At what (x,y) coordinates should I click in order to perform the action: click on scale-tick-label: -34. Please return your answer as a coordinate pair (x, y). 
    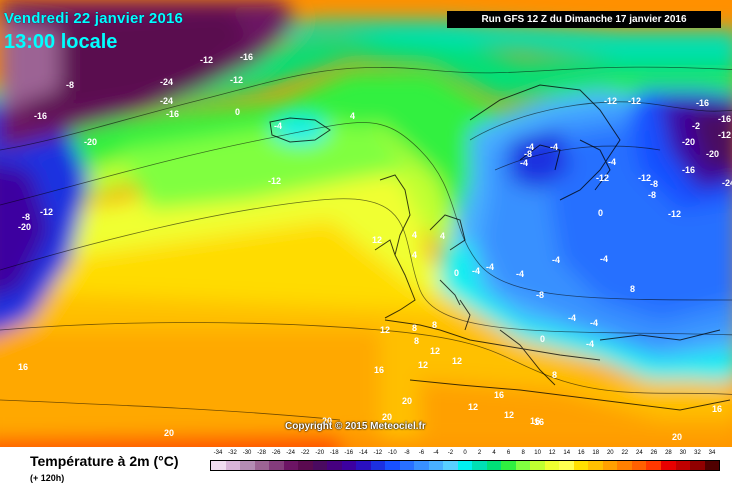
    Looking at the image, I should click on (218, 453).